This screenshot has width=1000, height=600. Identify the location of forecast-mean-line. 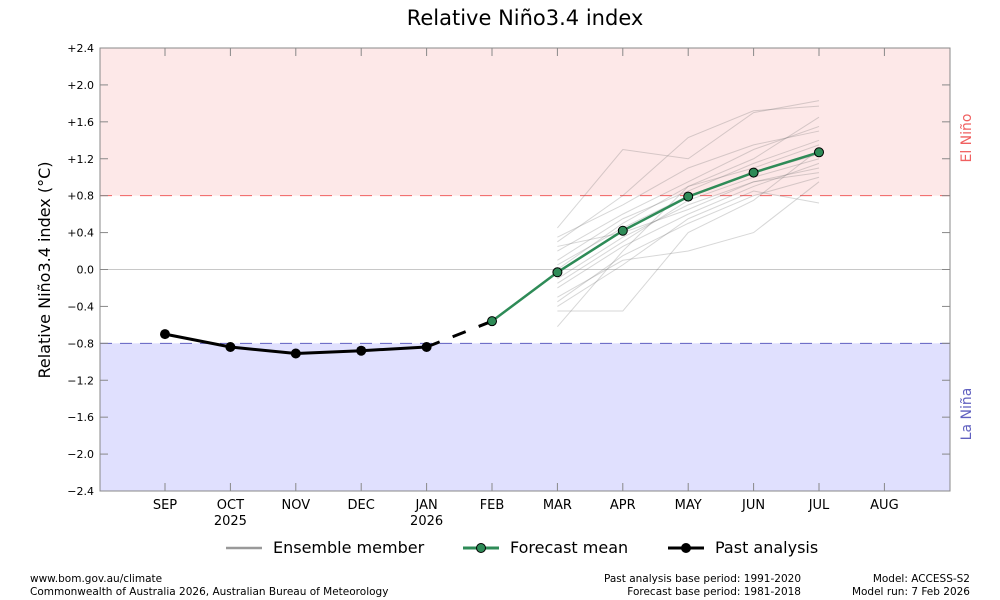
(655, 237).